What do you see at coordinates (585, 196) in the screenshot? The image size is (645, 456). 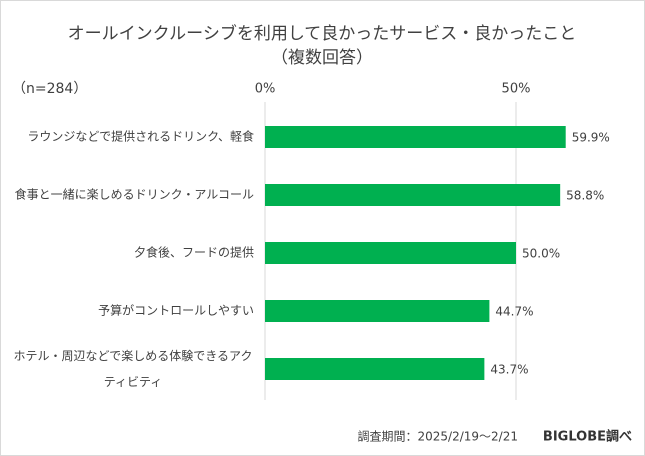 I see `data-label: 58.8%` at bounding box center [585, 196].